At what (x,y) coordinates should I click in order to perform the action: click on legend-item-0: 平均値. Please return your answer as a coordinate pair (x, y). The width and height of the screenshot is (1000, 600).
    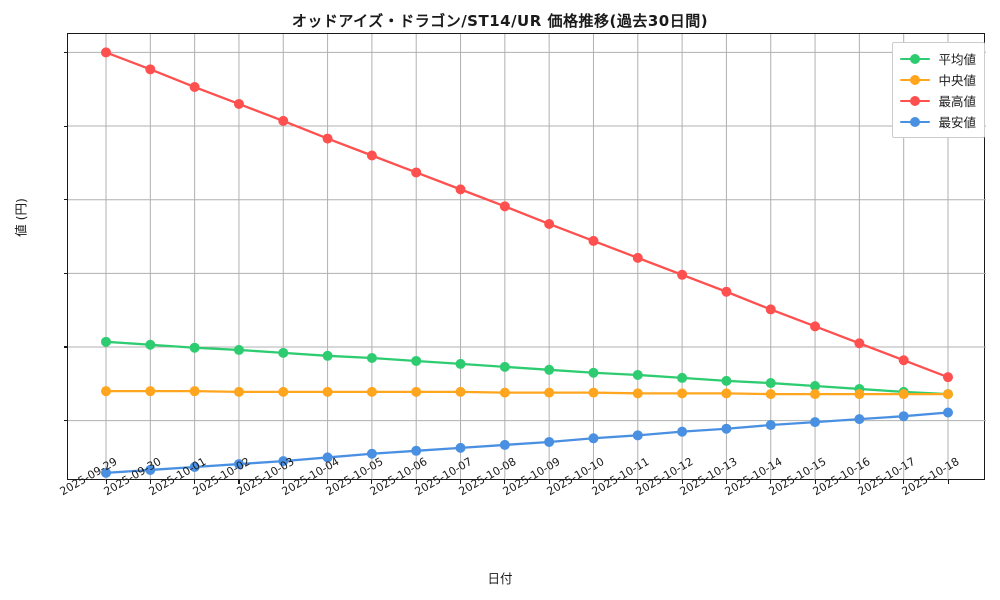
    Looking at the image, I should click on (938, 58).